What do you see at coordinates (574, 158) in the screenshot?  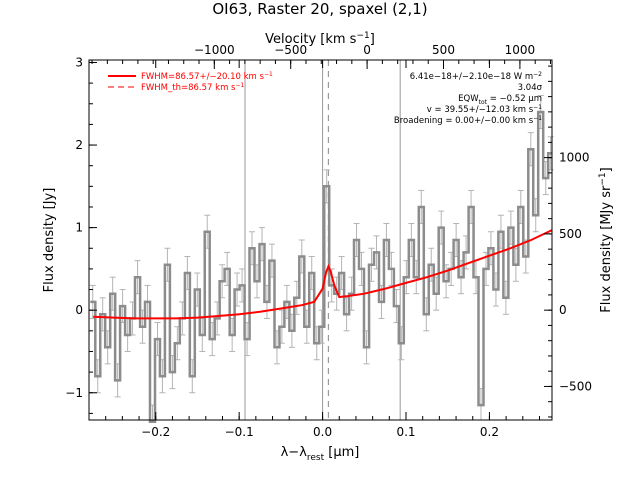 I see `right-tick-label: 1000` at bounding box center [574, 158].